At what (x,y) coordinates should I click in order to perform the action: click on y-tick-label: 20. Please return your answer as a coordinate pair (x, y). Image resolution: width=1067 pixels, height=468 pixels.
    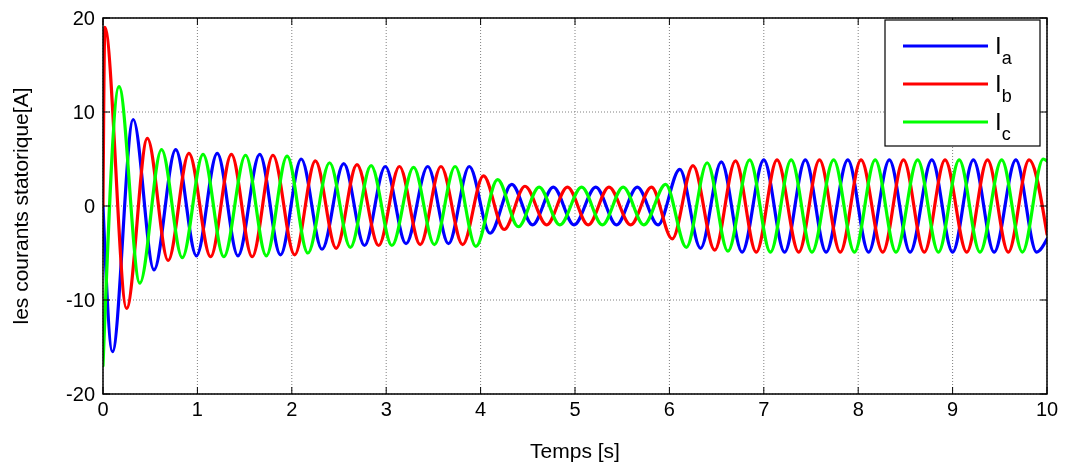
    Looking at the image, I should click on (83, 18).